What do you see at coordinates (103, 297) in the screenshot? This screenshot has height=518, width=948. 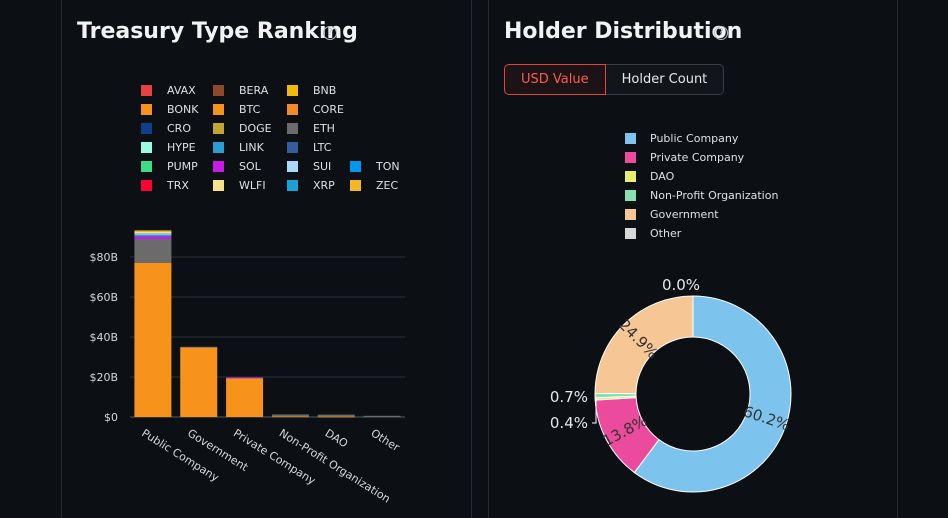 I see `y-tick-label: $60B` at bounding box center [103, 297].